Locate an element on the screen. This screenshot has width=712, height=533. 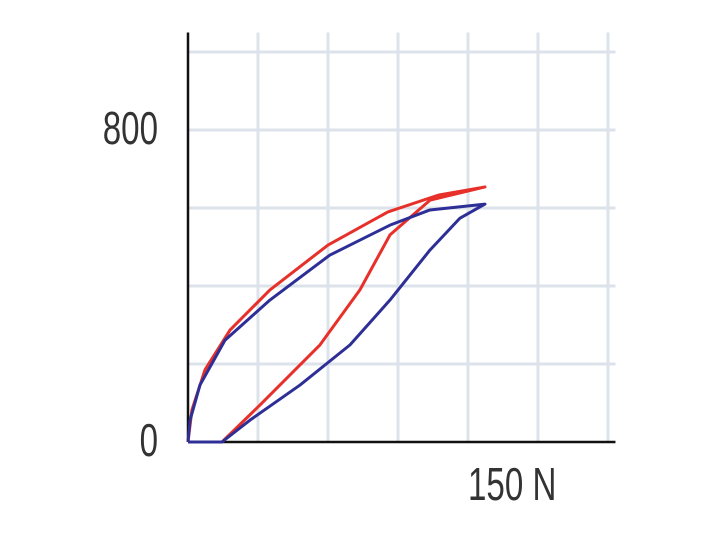
x-tick-label: 150 N is located at coordinates (512, 485).